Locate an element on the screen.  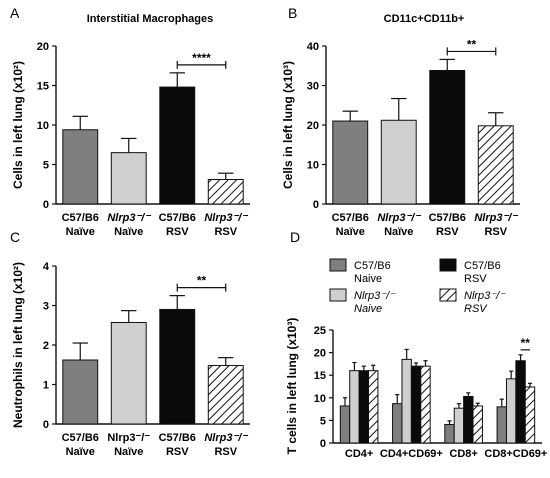
chart-title: CD11c+CD11b+ is located at coordinates (424, 19).